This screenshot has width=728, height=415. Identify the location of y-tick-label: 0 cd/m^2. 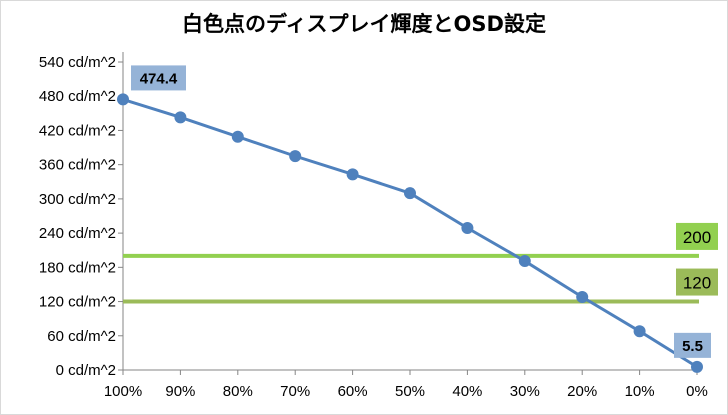
(86, 370).